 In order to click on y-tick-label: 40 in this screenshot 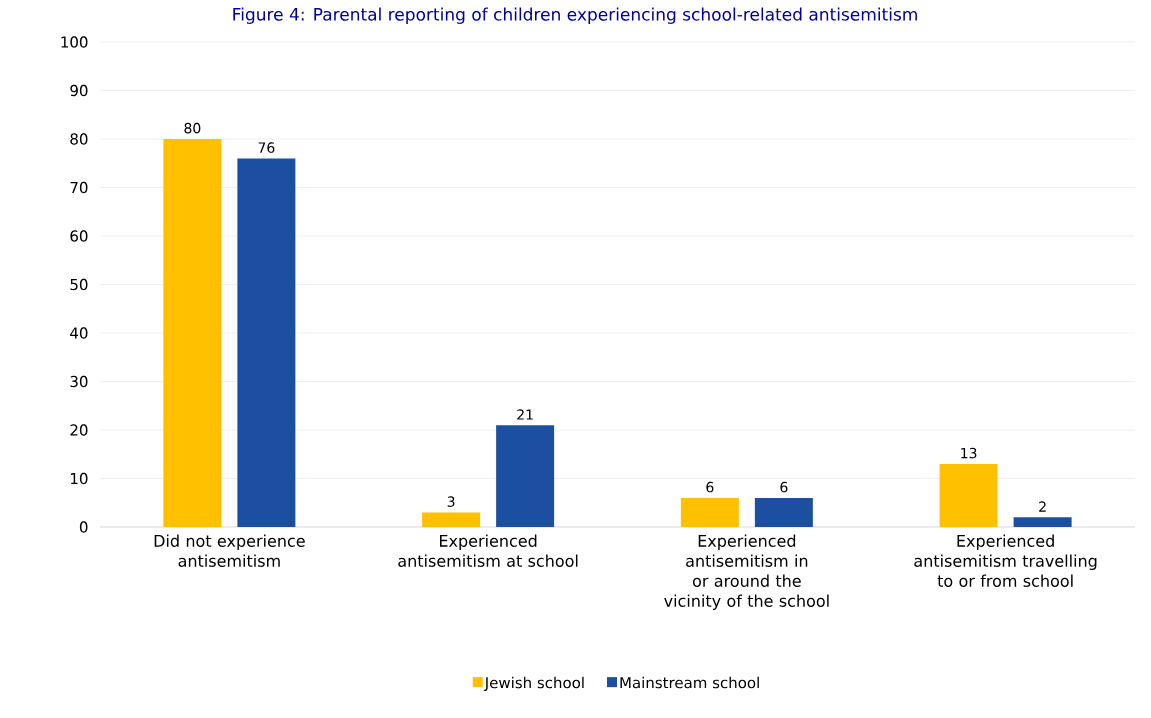, I will do `click(79, 333)`.